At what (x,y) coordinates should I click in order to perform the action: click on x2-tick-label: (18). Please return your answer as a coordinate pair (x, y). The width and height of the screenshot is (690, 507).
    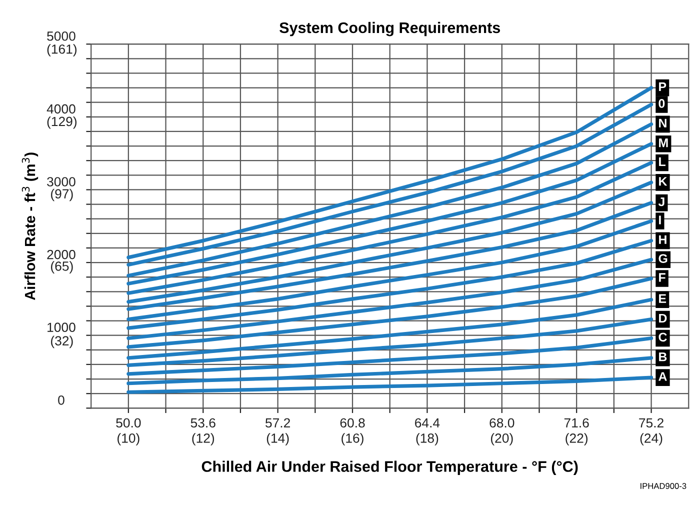
    Looking at the image, I should click on (427, 439).